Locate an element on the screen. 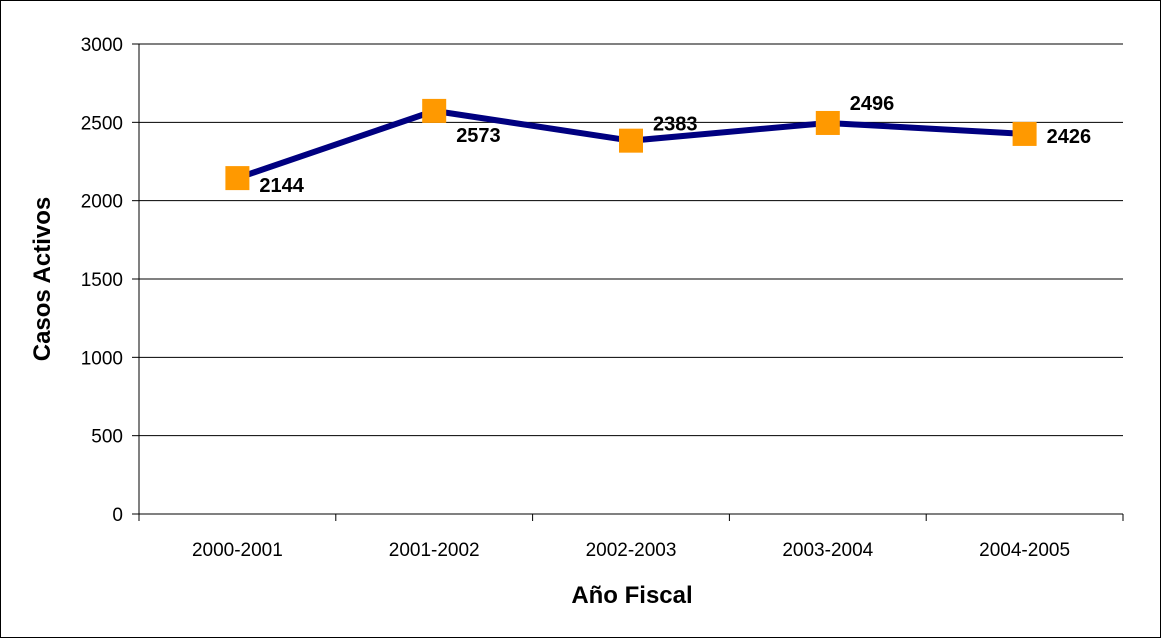  series-casos-activos is located at coordinates (631, 144).